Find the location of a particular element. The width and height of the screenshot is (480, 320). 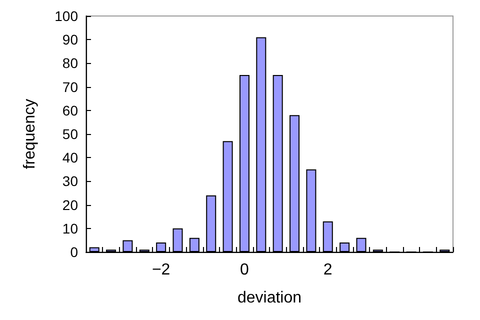

y-tick-label: 70 is located at coordinates (70, 86).